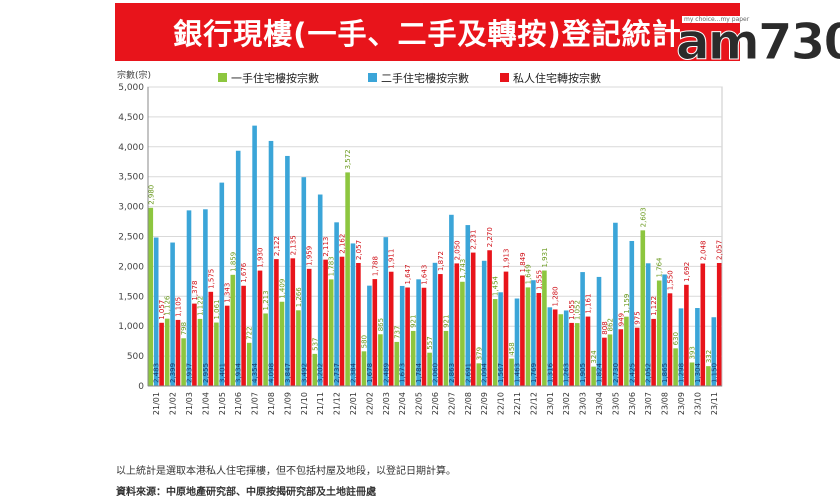 The image size is (840, 500). What do you see at coordinates (272, 373) in the screenshot?
I see `data-label: 4,098` at bounding box center [272, 373].